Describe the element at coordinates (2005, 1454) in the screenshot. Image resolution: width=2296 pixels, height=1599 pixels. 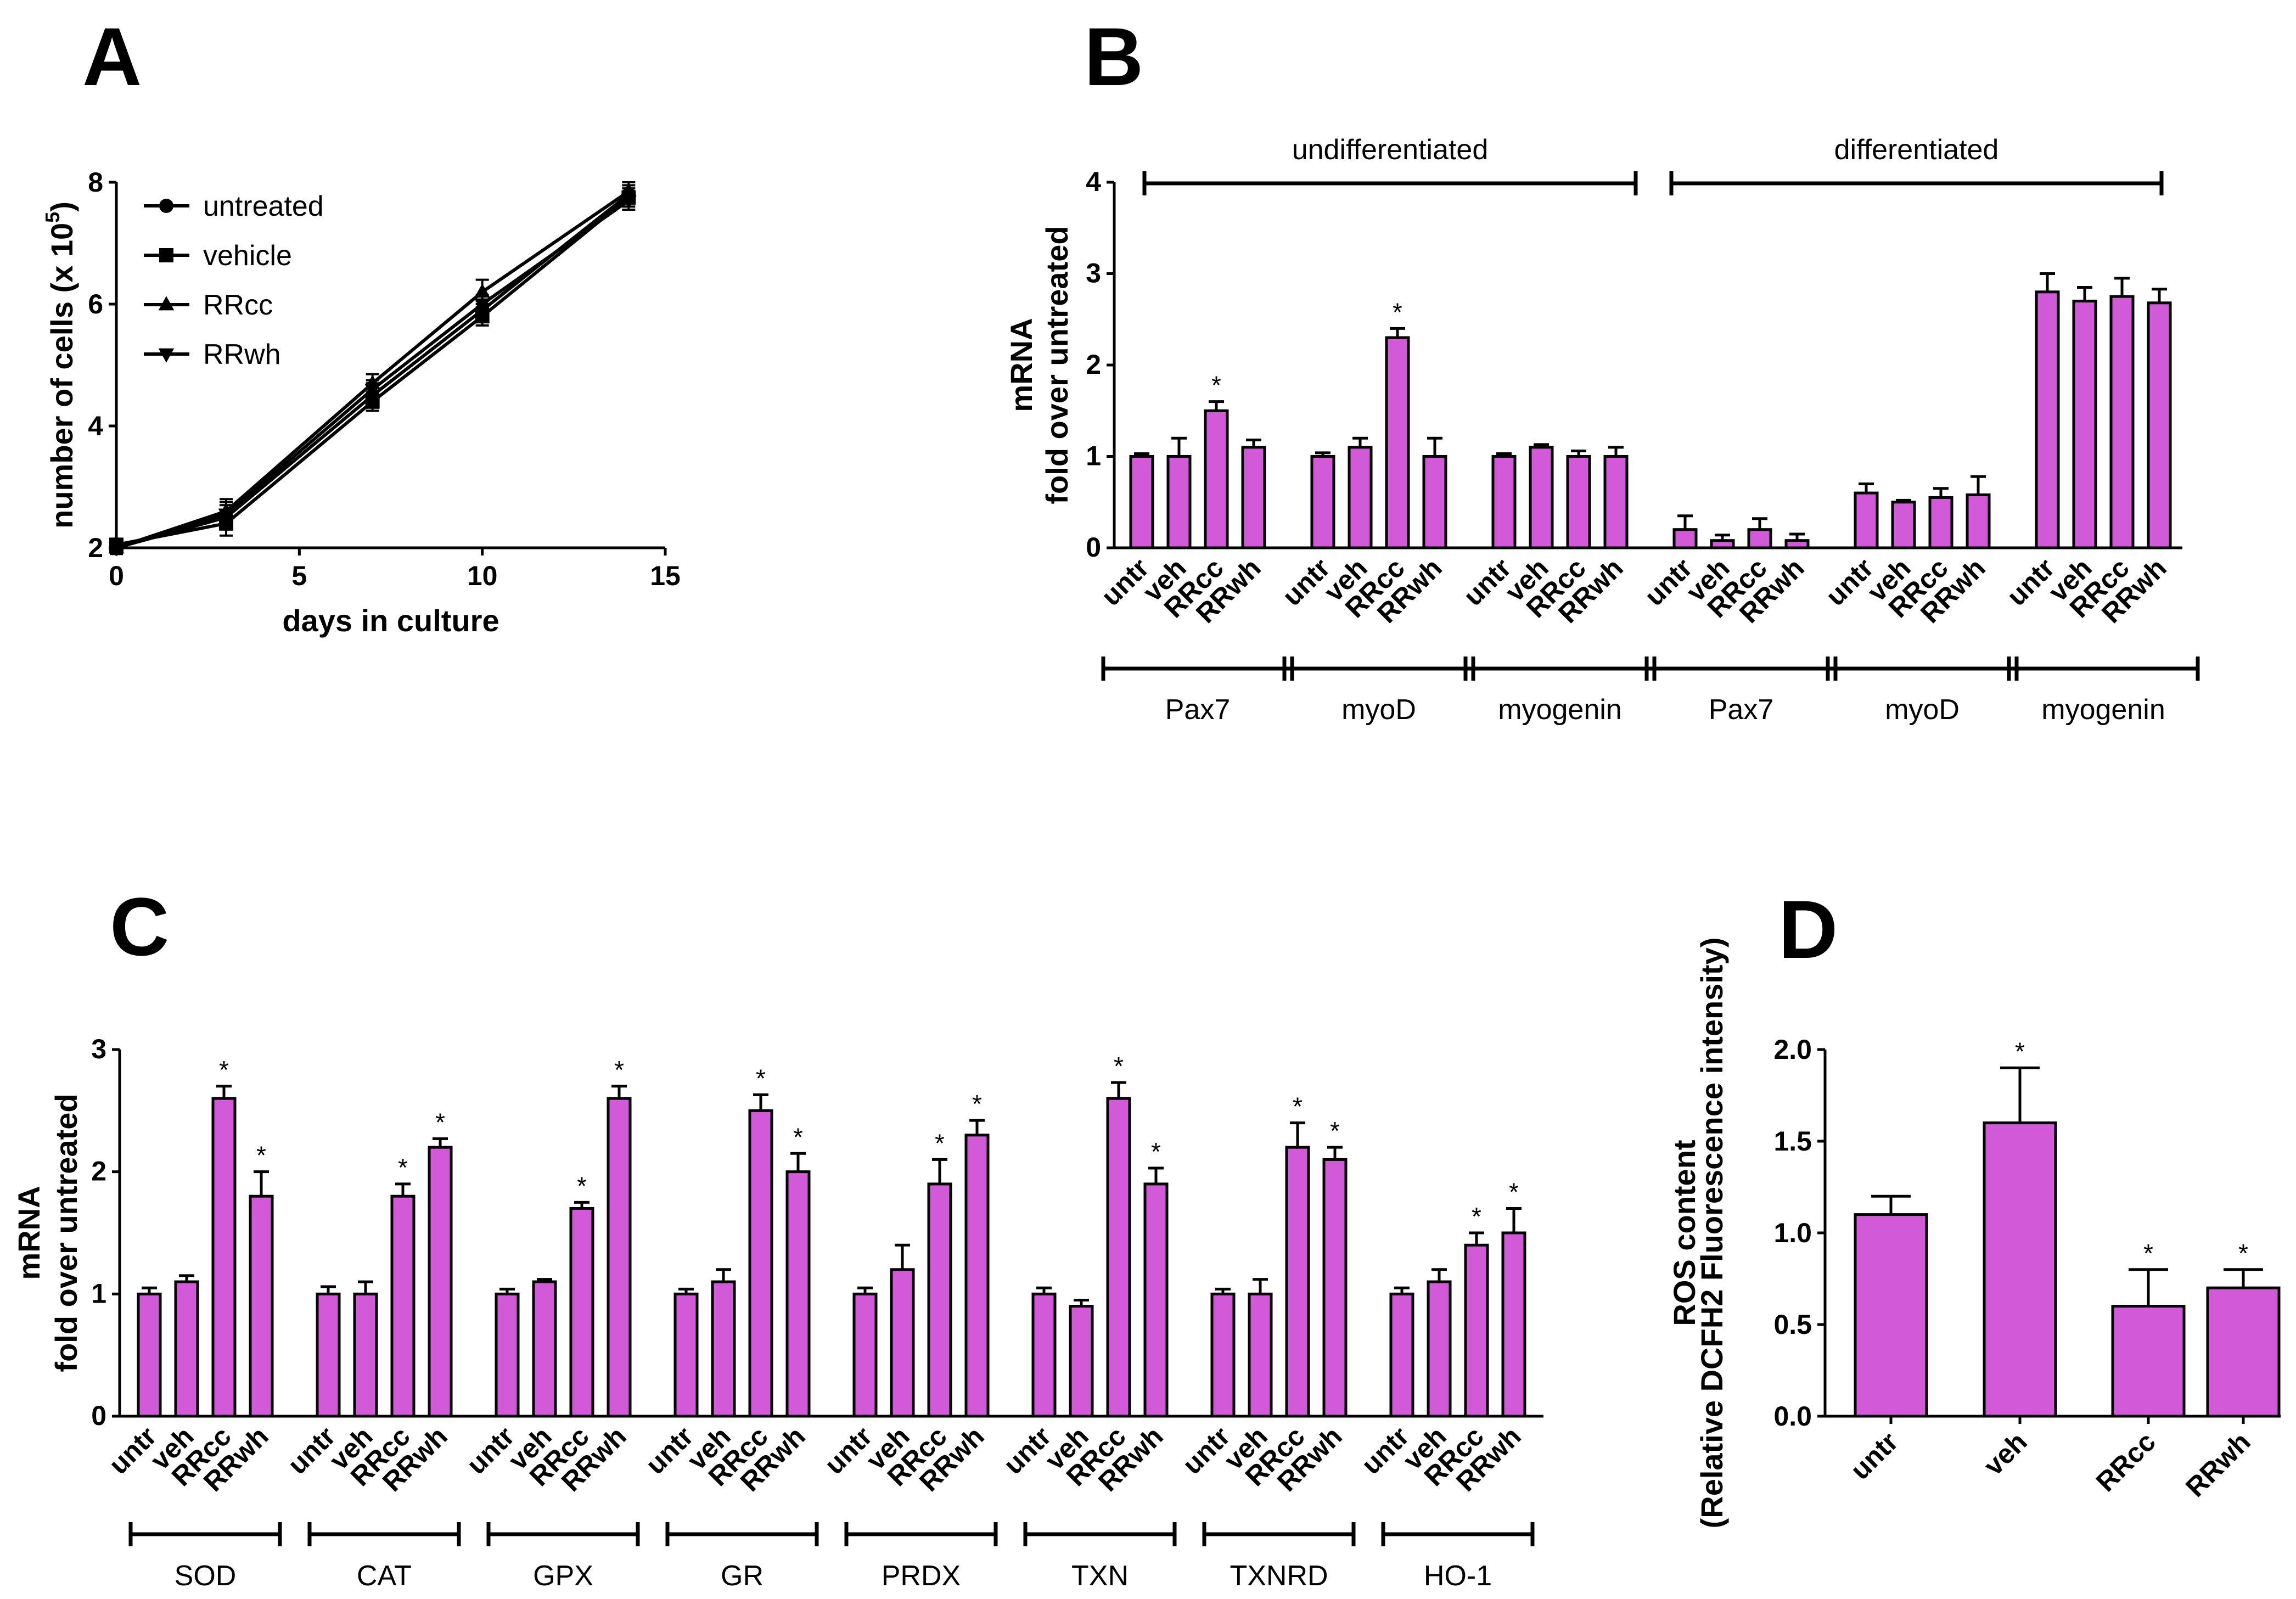
I see `x-tick-label: veh` at that location.